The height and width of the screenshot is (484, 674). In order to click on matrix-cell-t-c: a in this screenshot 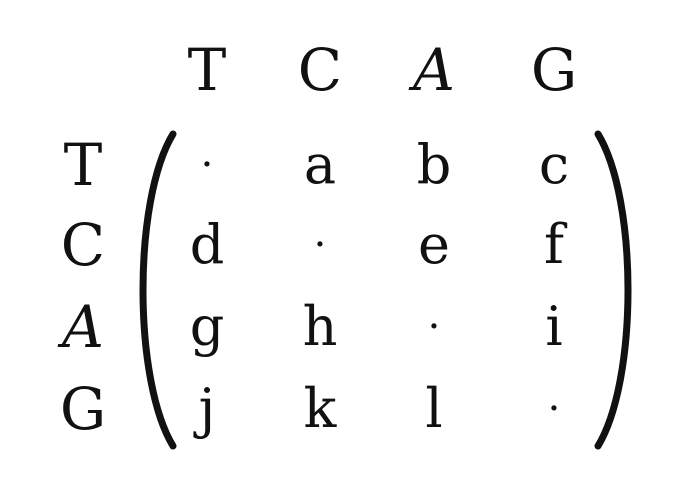, I will do `click(320, 164)`.